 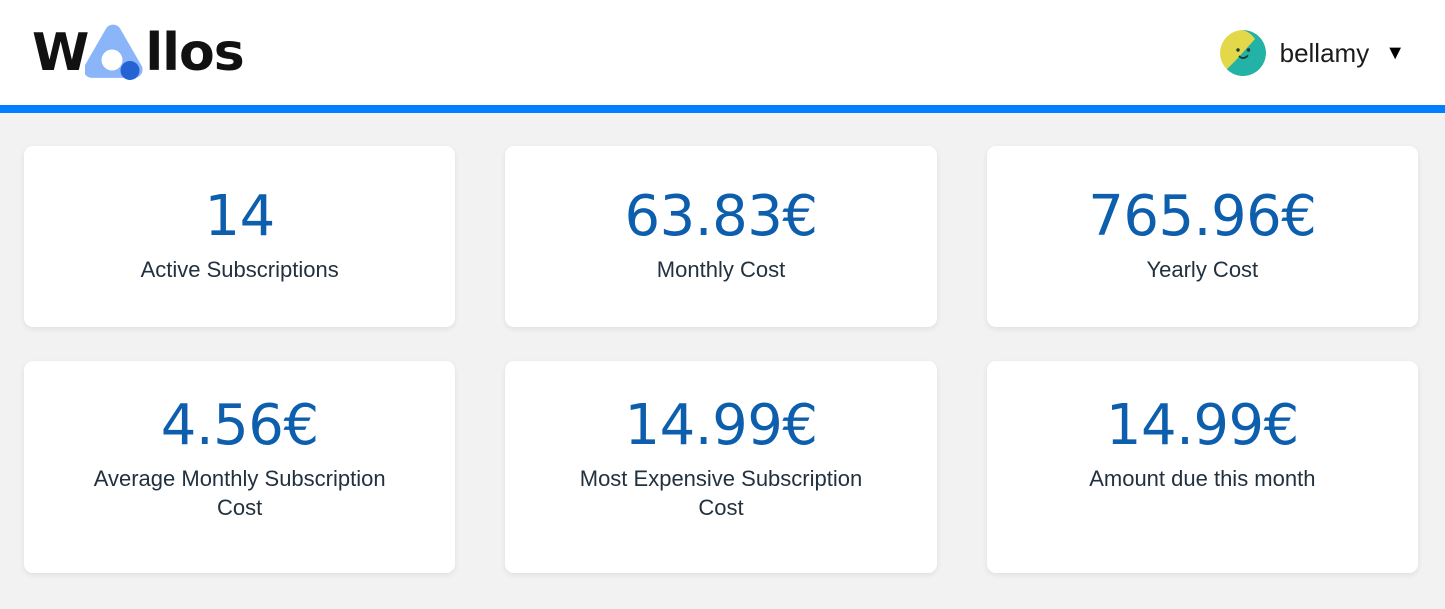 What do you see at coordinates (721, 493) in the screenshot?
I see `stat-label: Most Expensive Subscription Cost` at bounding box center [721, 493].